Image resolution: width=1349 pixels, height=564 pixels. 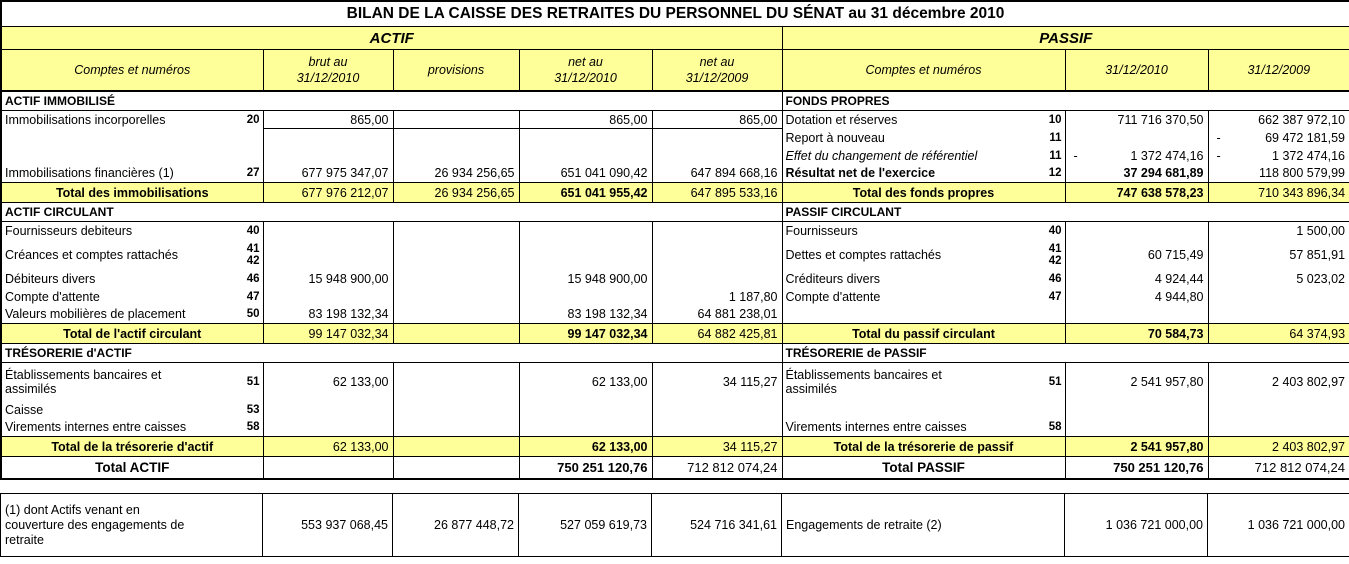 I want to click on value-cell: 677 976 212,07, so click(x=328, y=192).